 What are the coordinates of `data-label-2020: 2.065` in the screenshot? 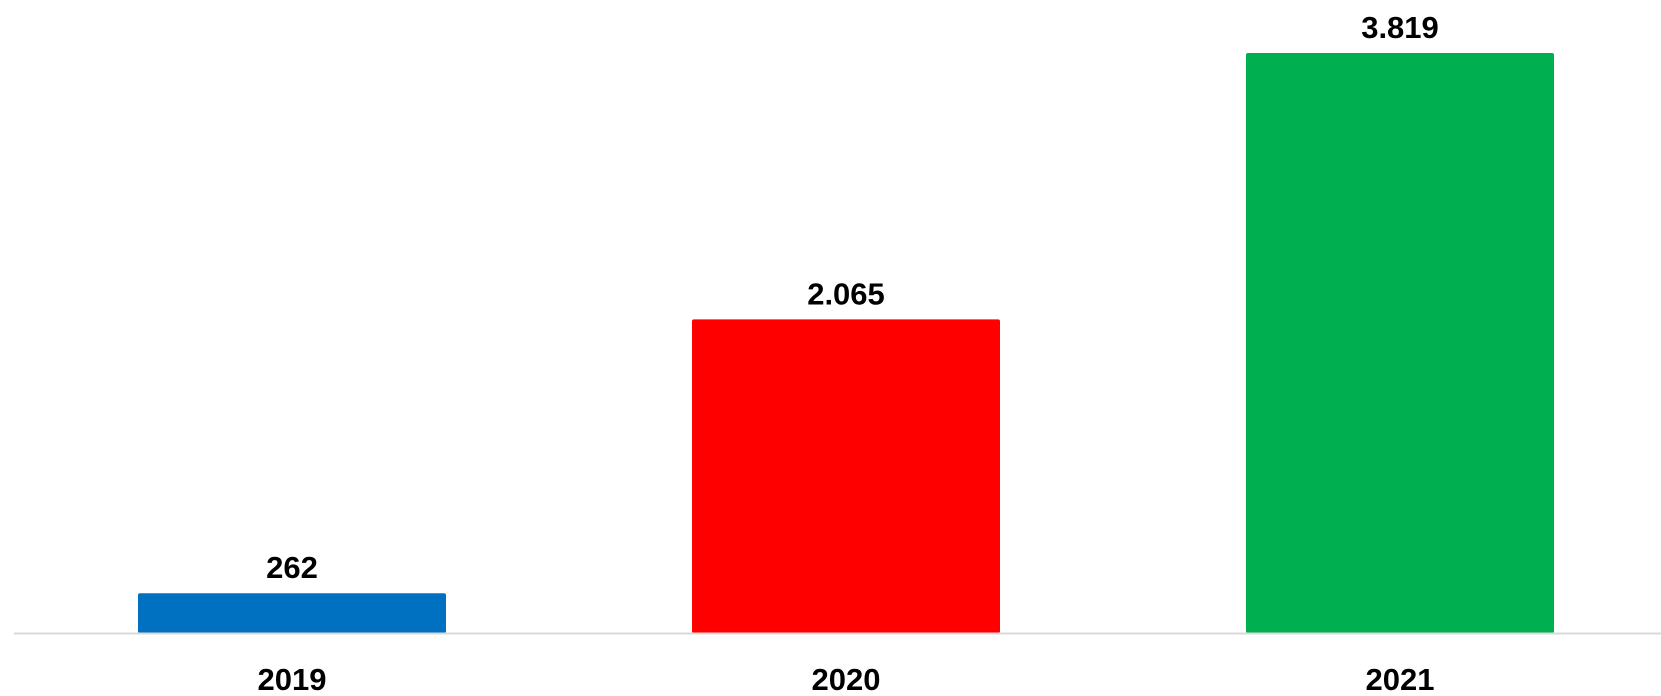 It's located at (846, 293).